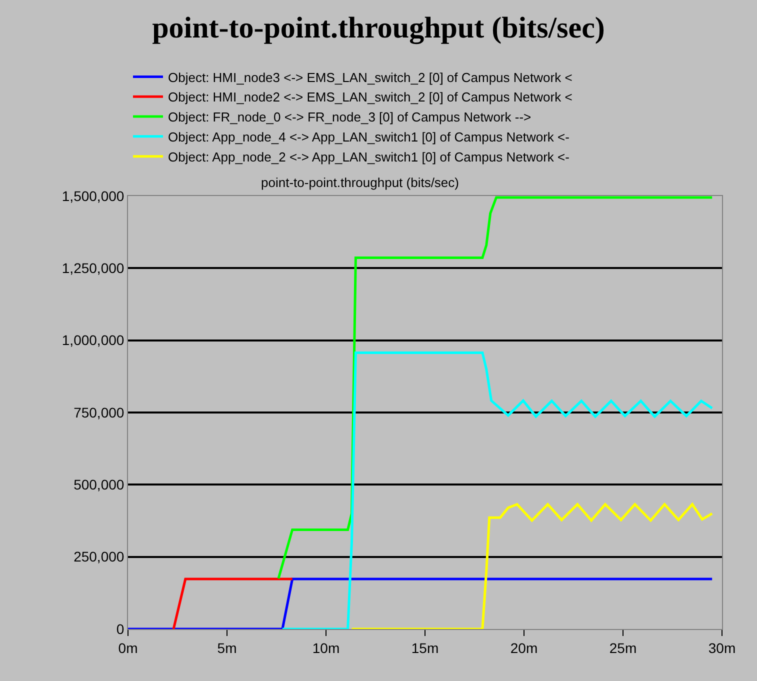  Describe the element at coordinates (623, 648) in the screenshot. I see `x-tick-label: 25m` at that location.